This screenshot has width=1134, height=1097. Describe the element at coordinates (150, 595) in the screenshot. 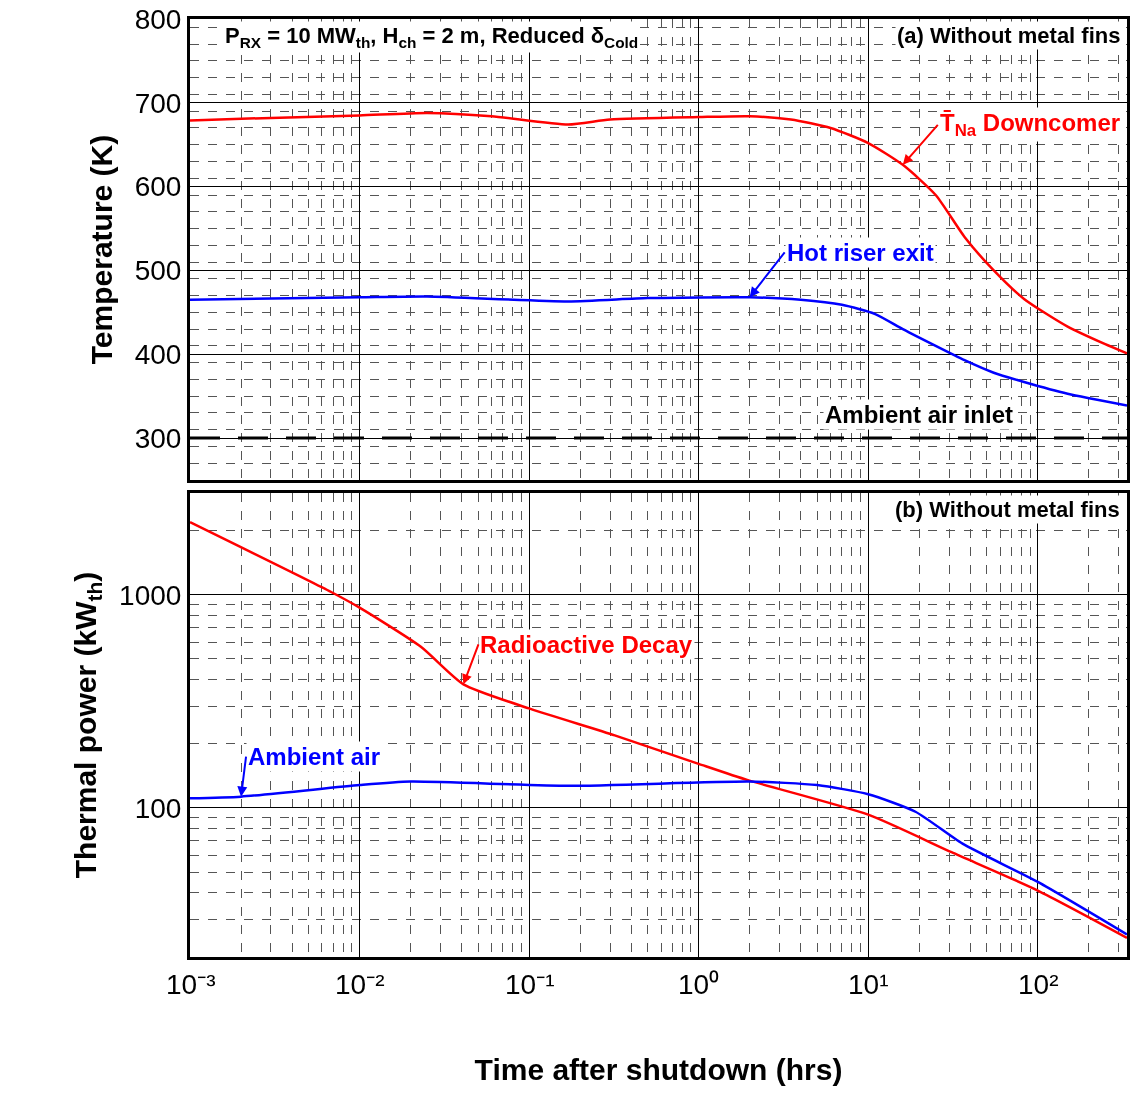

I see `y-tick-label: 1000` at that location.